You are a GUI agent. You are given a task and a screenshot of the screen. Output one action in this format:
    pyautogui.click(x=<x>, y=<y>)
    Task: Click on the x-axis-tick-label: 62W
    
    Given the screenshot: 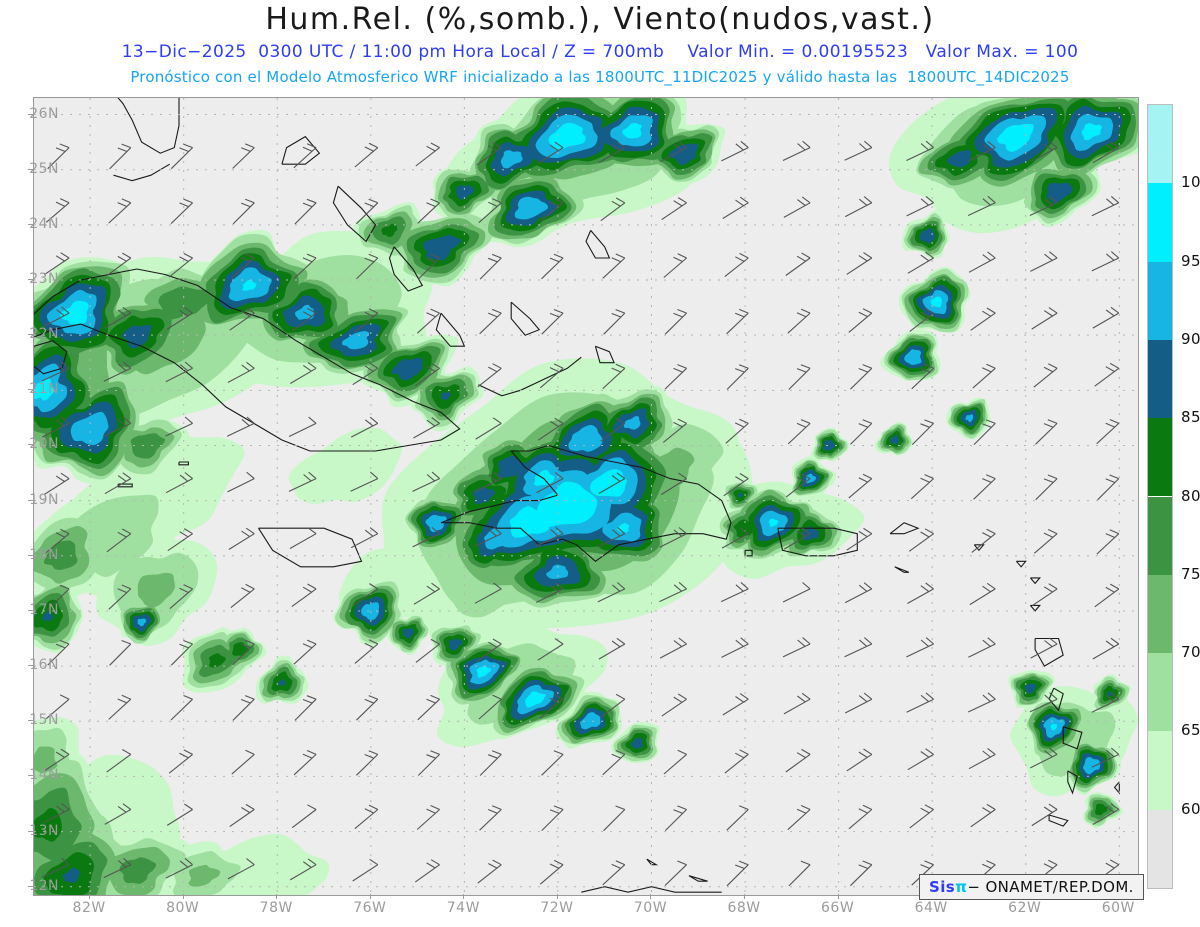 What is the action you would take?
    pyautogui.click(x=1025, y=908)
    